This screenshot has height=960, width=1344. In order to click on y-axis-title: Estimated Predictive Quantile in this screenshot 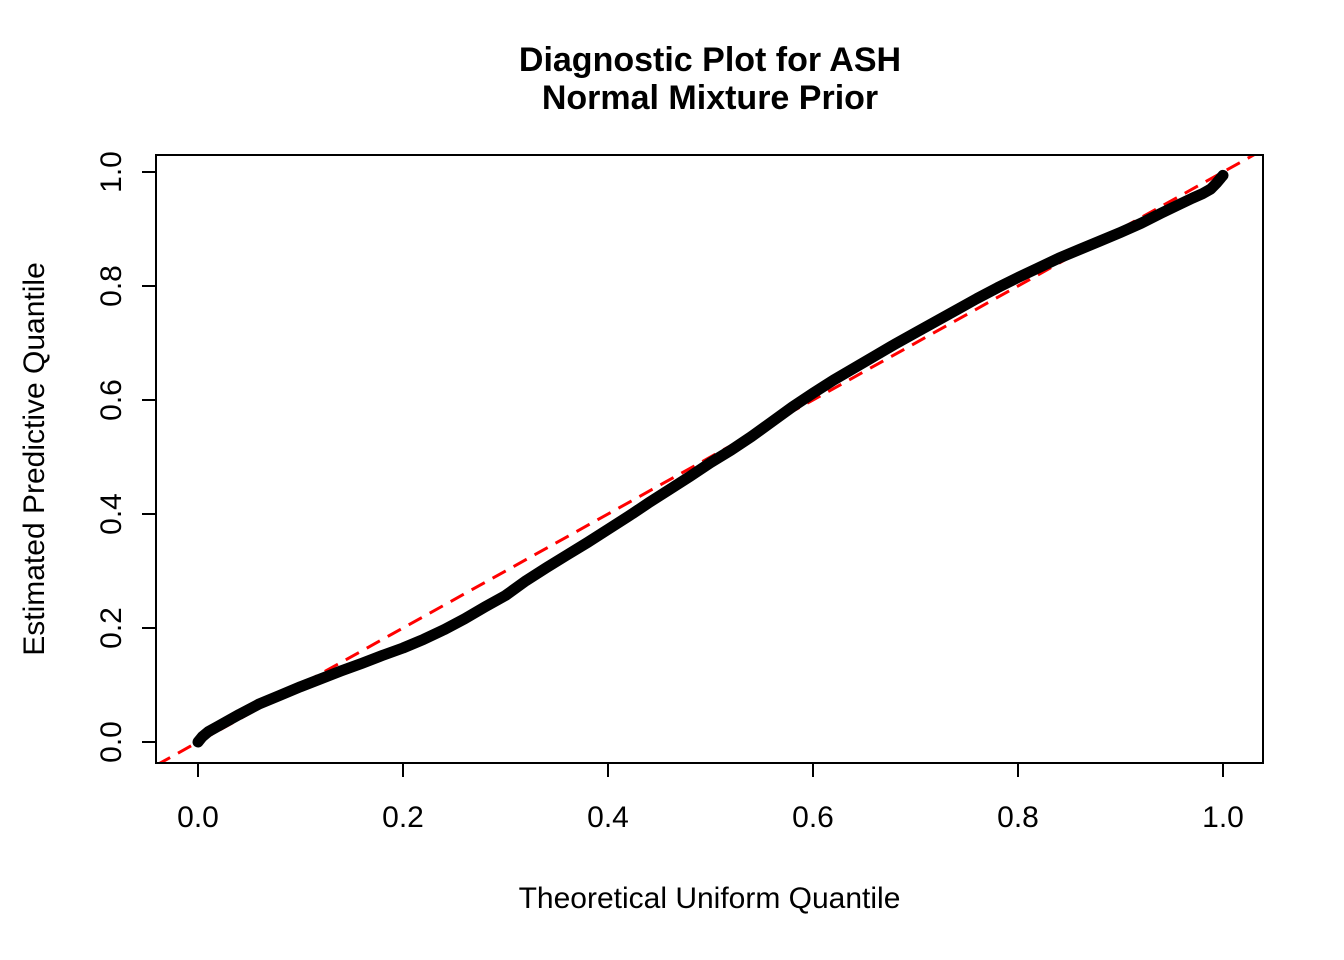, I will do `click(34, 459)`.